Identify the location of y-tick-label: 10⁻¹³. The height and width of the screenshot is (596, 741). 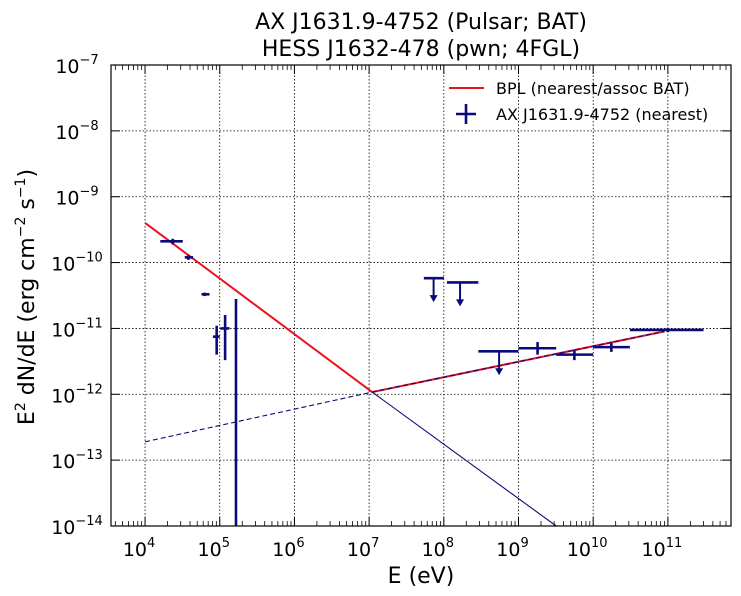
(77, 460).